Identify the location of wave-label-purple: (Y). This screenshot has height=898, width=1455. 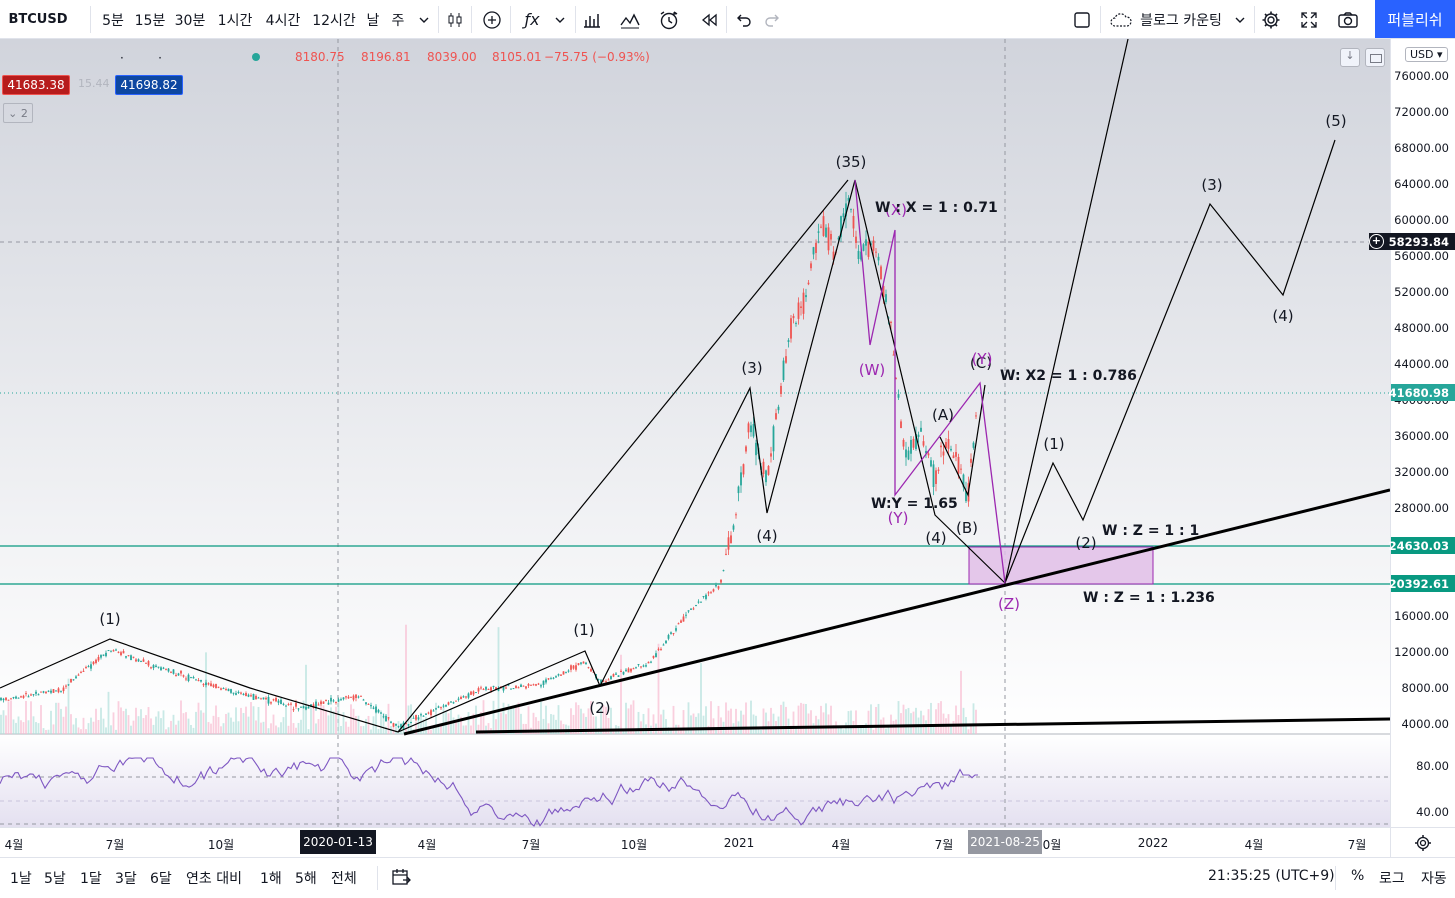
(898, 518).